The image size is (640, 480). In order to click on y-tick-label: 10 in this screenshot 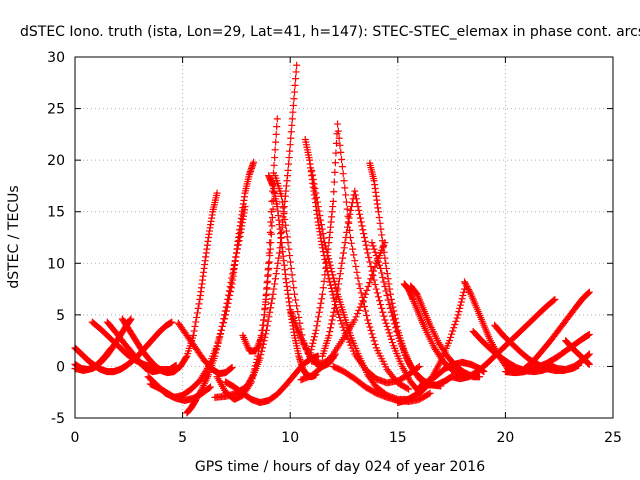, I will do `click(56, 264)`.